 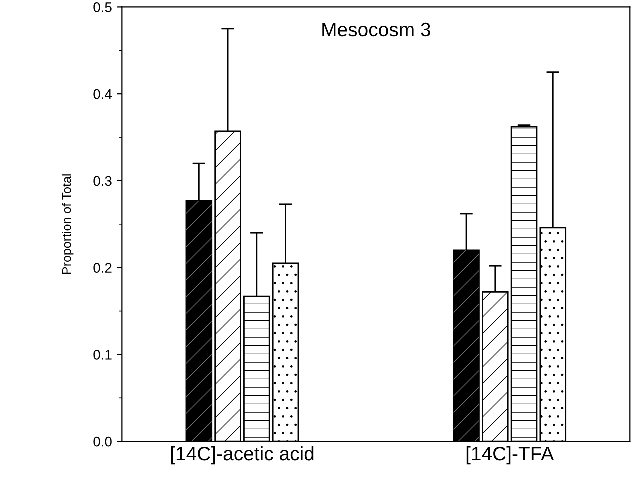 I want to click on x-tick-label: [14C]-acetic acid, so click(x=242, y=455).